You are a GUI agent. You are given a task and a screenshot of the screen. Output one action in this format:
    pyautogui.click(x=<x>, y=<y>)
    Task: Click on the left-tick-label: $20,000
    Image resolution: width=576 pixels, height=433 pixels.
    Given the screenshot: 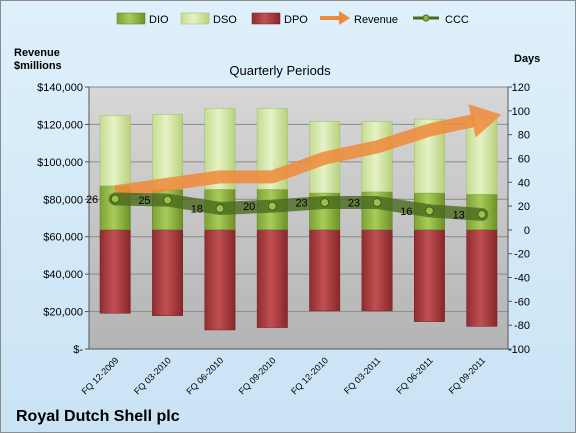 What is the action you would take?
    pyautogui.click(x=63, y=313)
    